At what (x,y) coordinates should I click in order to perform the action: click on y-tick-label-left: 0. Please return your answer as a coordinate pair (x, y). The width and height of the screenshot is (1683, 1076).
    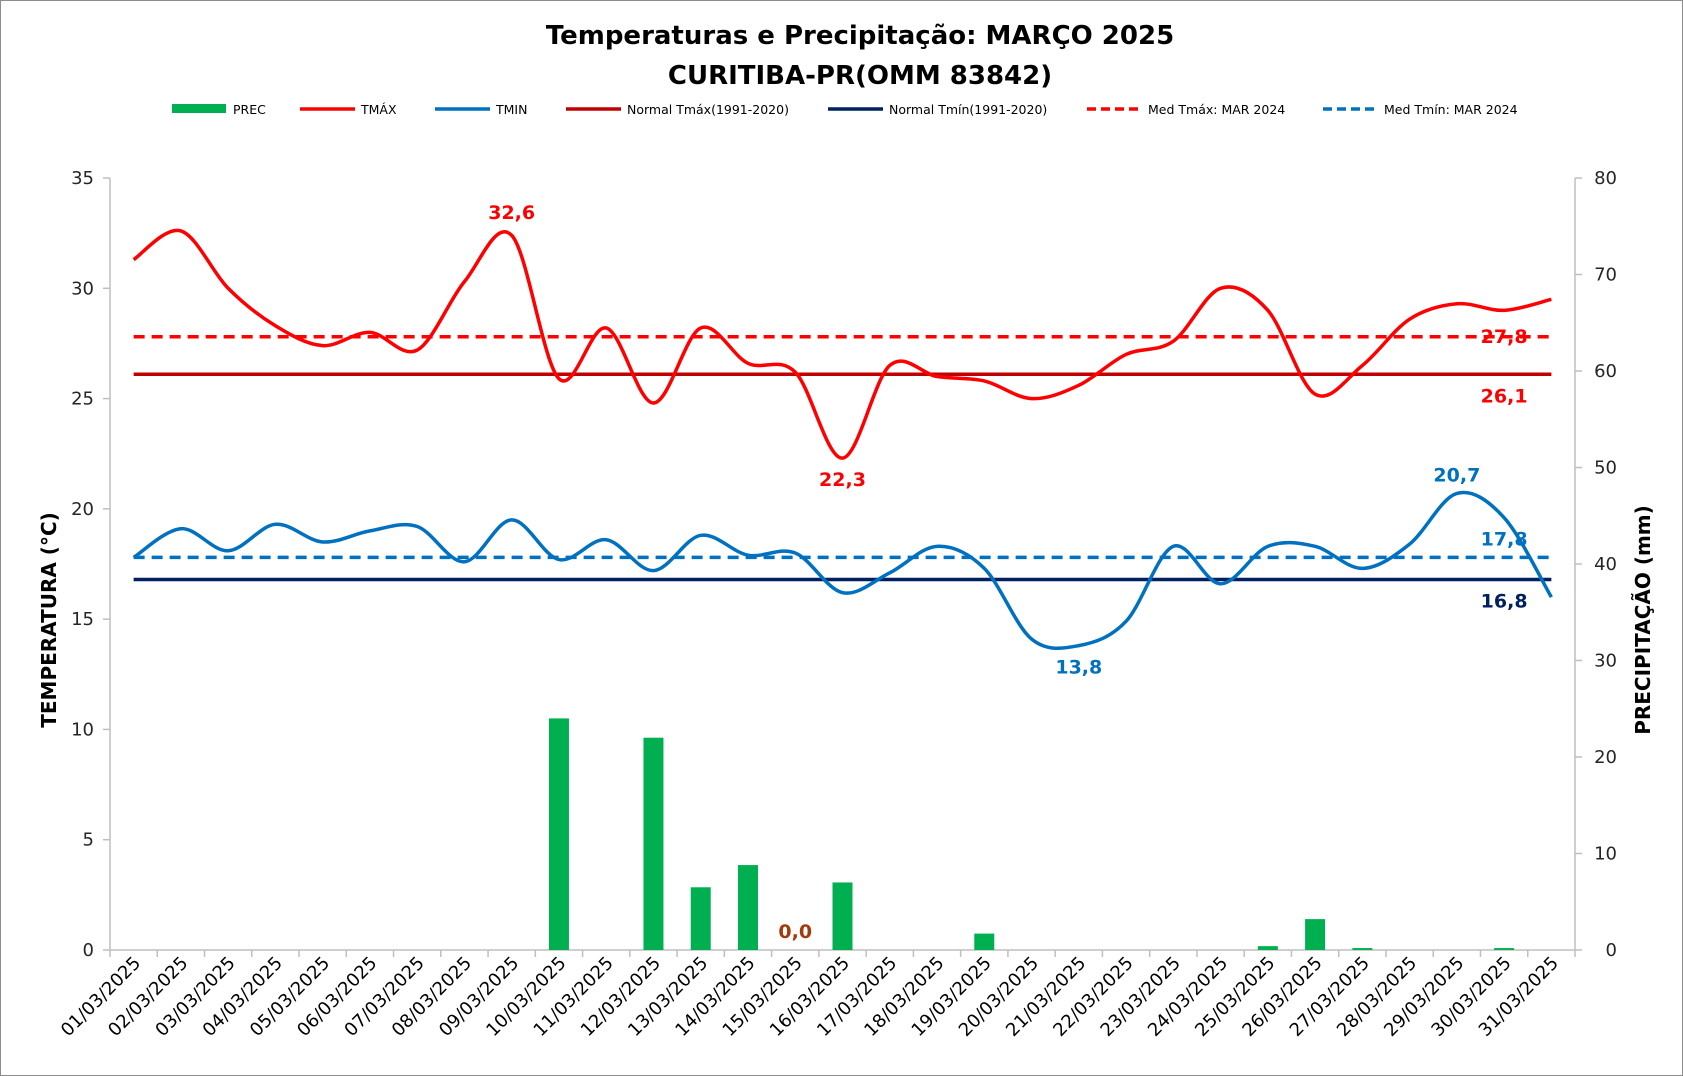
    Looking at the image, I should click on (88, 950).